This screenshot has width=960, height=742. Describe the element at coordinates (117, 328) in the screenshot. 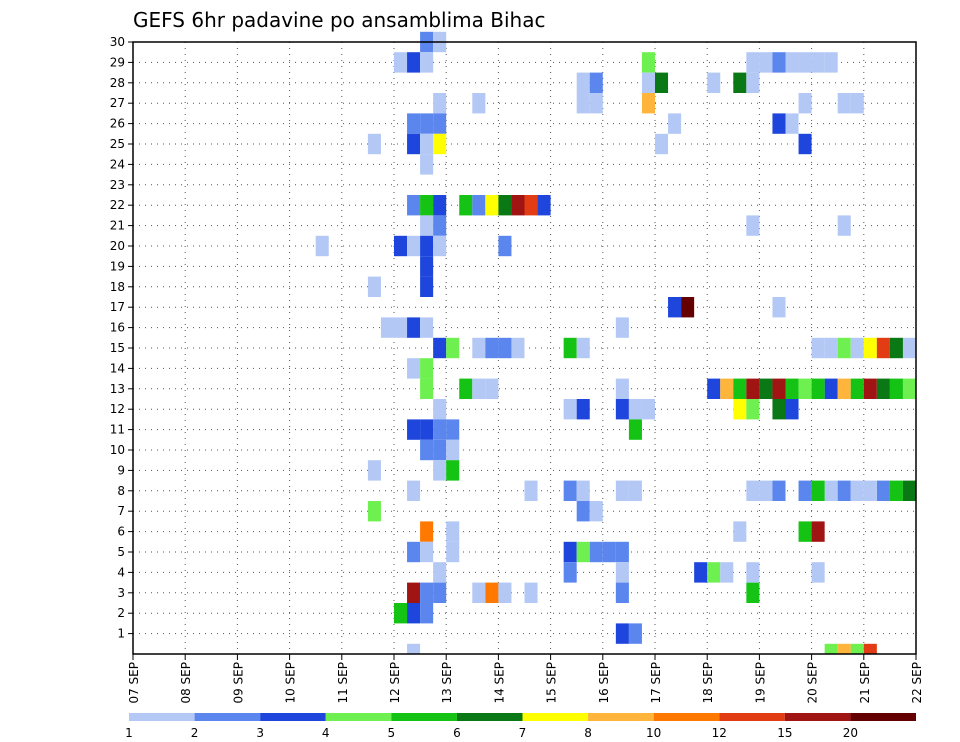

I see `y-tick-label: 16` at that location.